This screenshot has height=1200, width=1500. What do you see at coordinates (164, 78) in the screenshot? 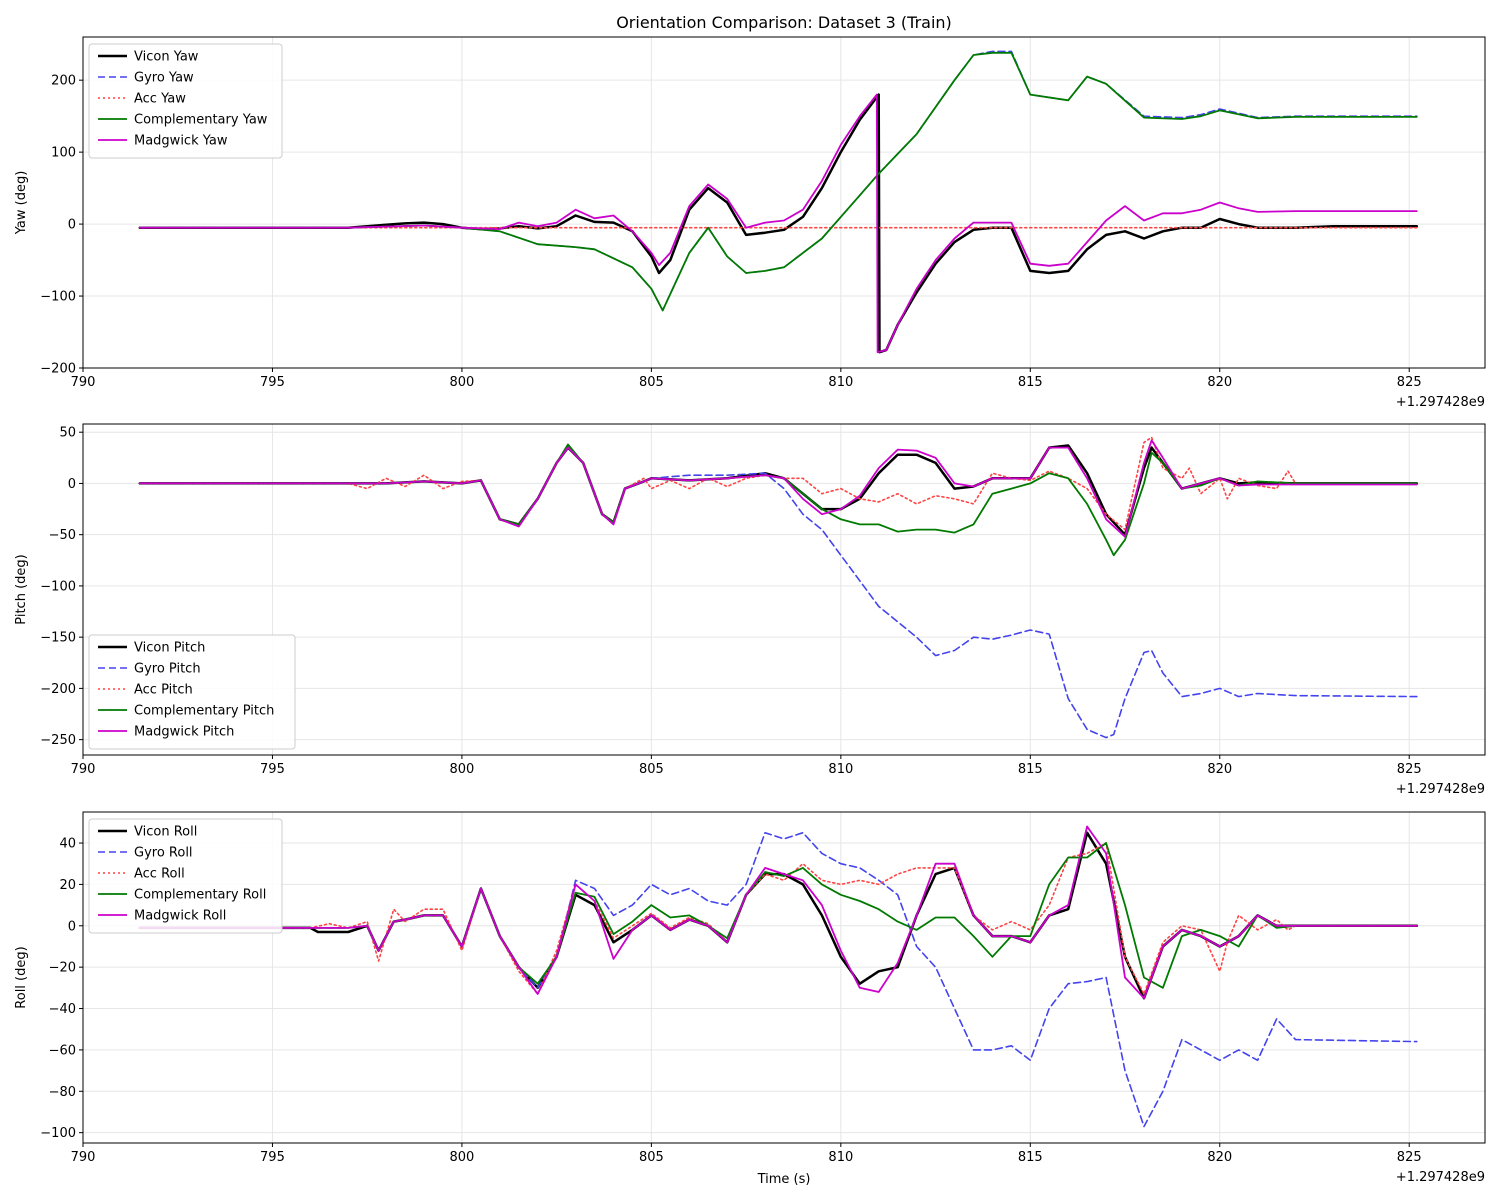
I see `legend-label-gyro-yaw: Gyro Yaw` at bounding box center [164, 78].